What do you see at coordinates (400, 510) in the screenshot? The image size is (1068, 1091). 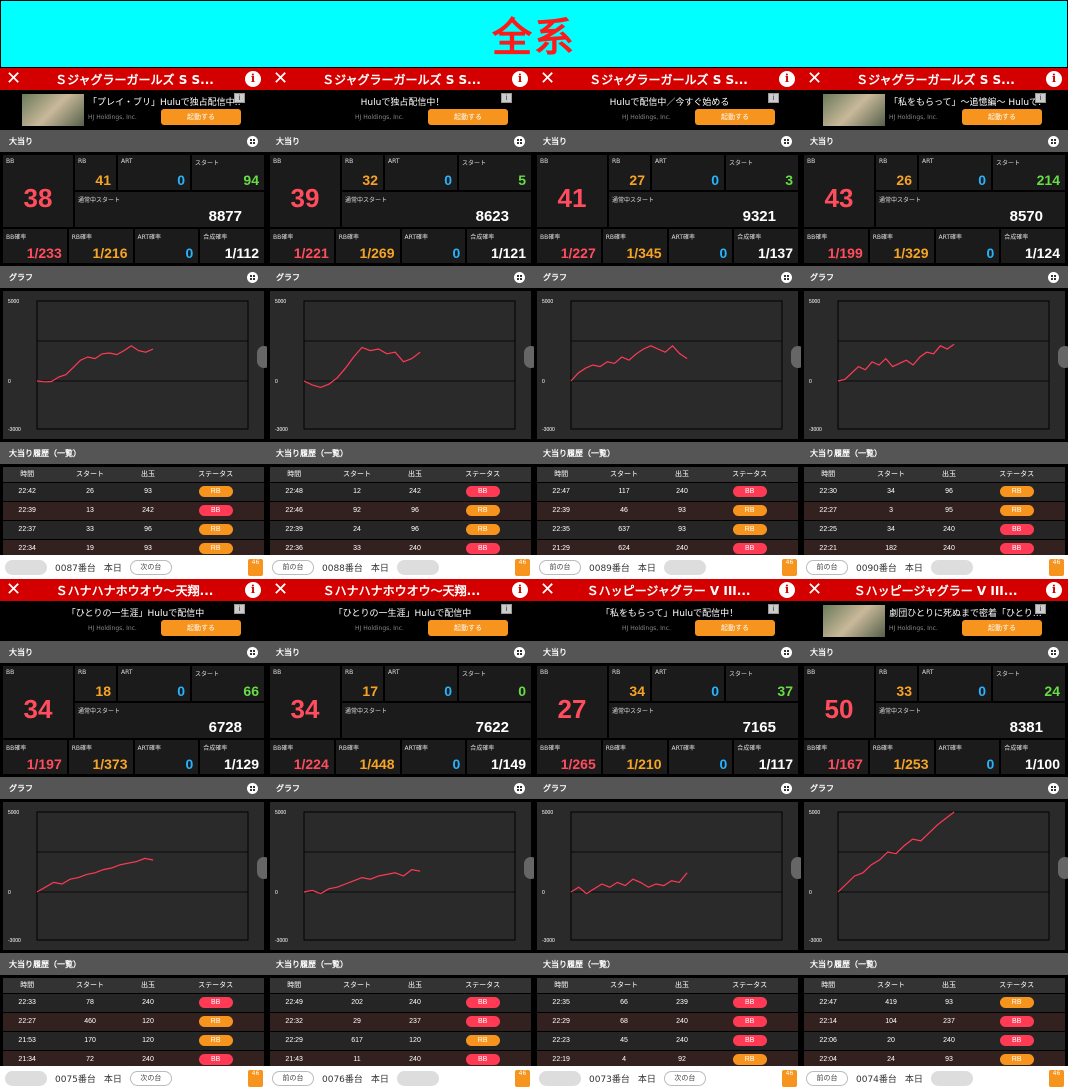 I see `table-row: 22:46 92 96 RB` at bounding box center [400, 510].